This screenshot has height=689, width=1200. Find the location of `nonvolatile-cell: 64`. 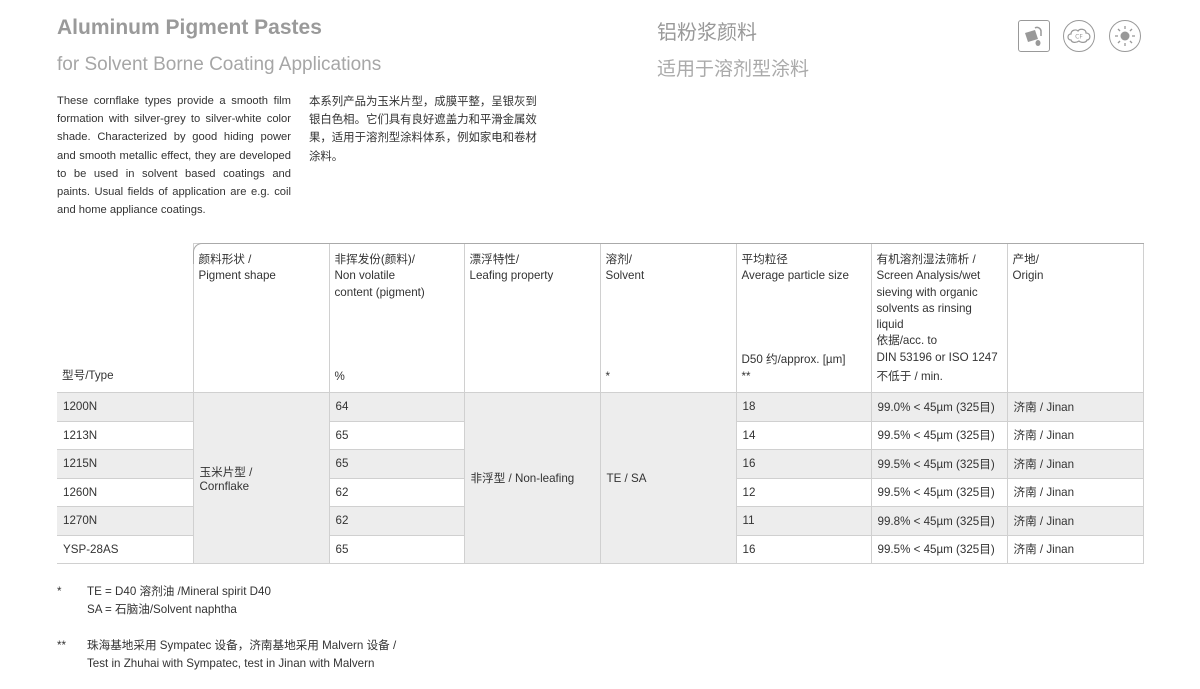

nonvolatile-cell: 64 is located at coordinates (396, 407).